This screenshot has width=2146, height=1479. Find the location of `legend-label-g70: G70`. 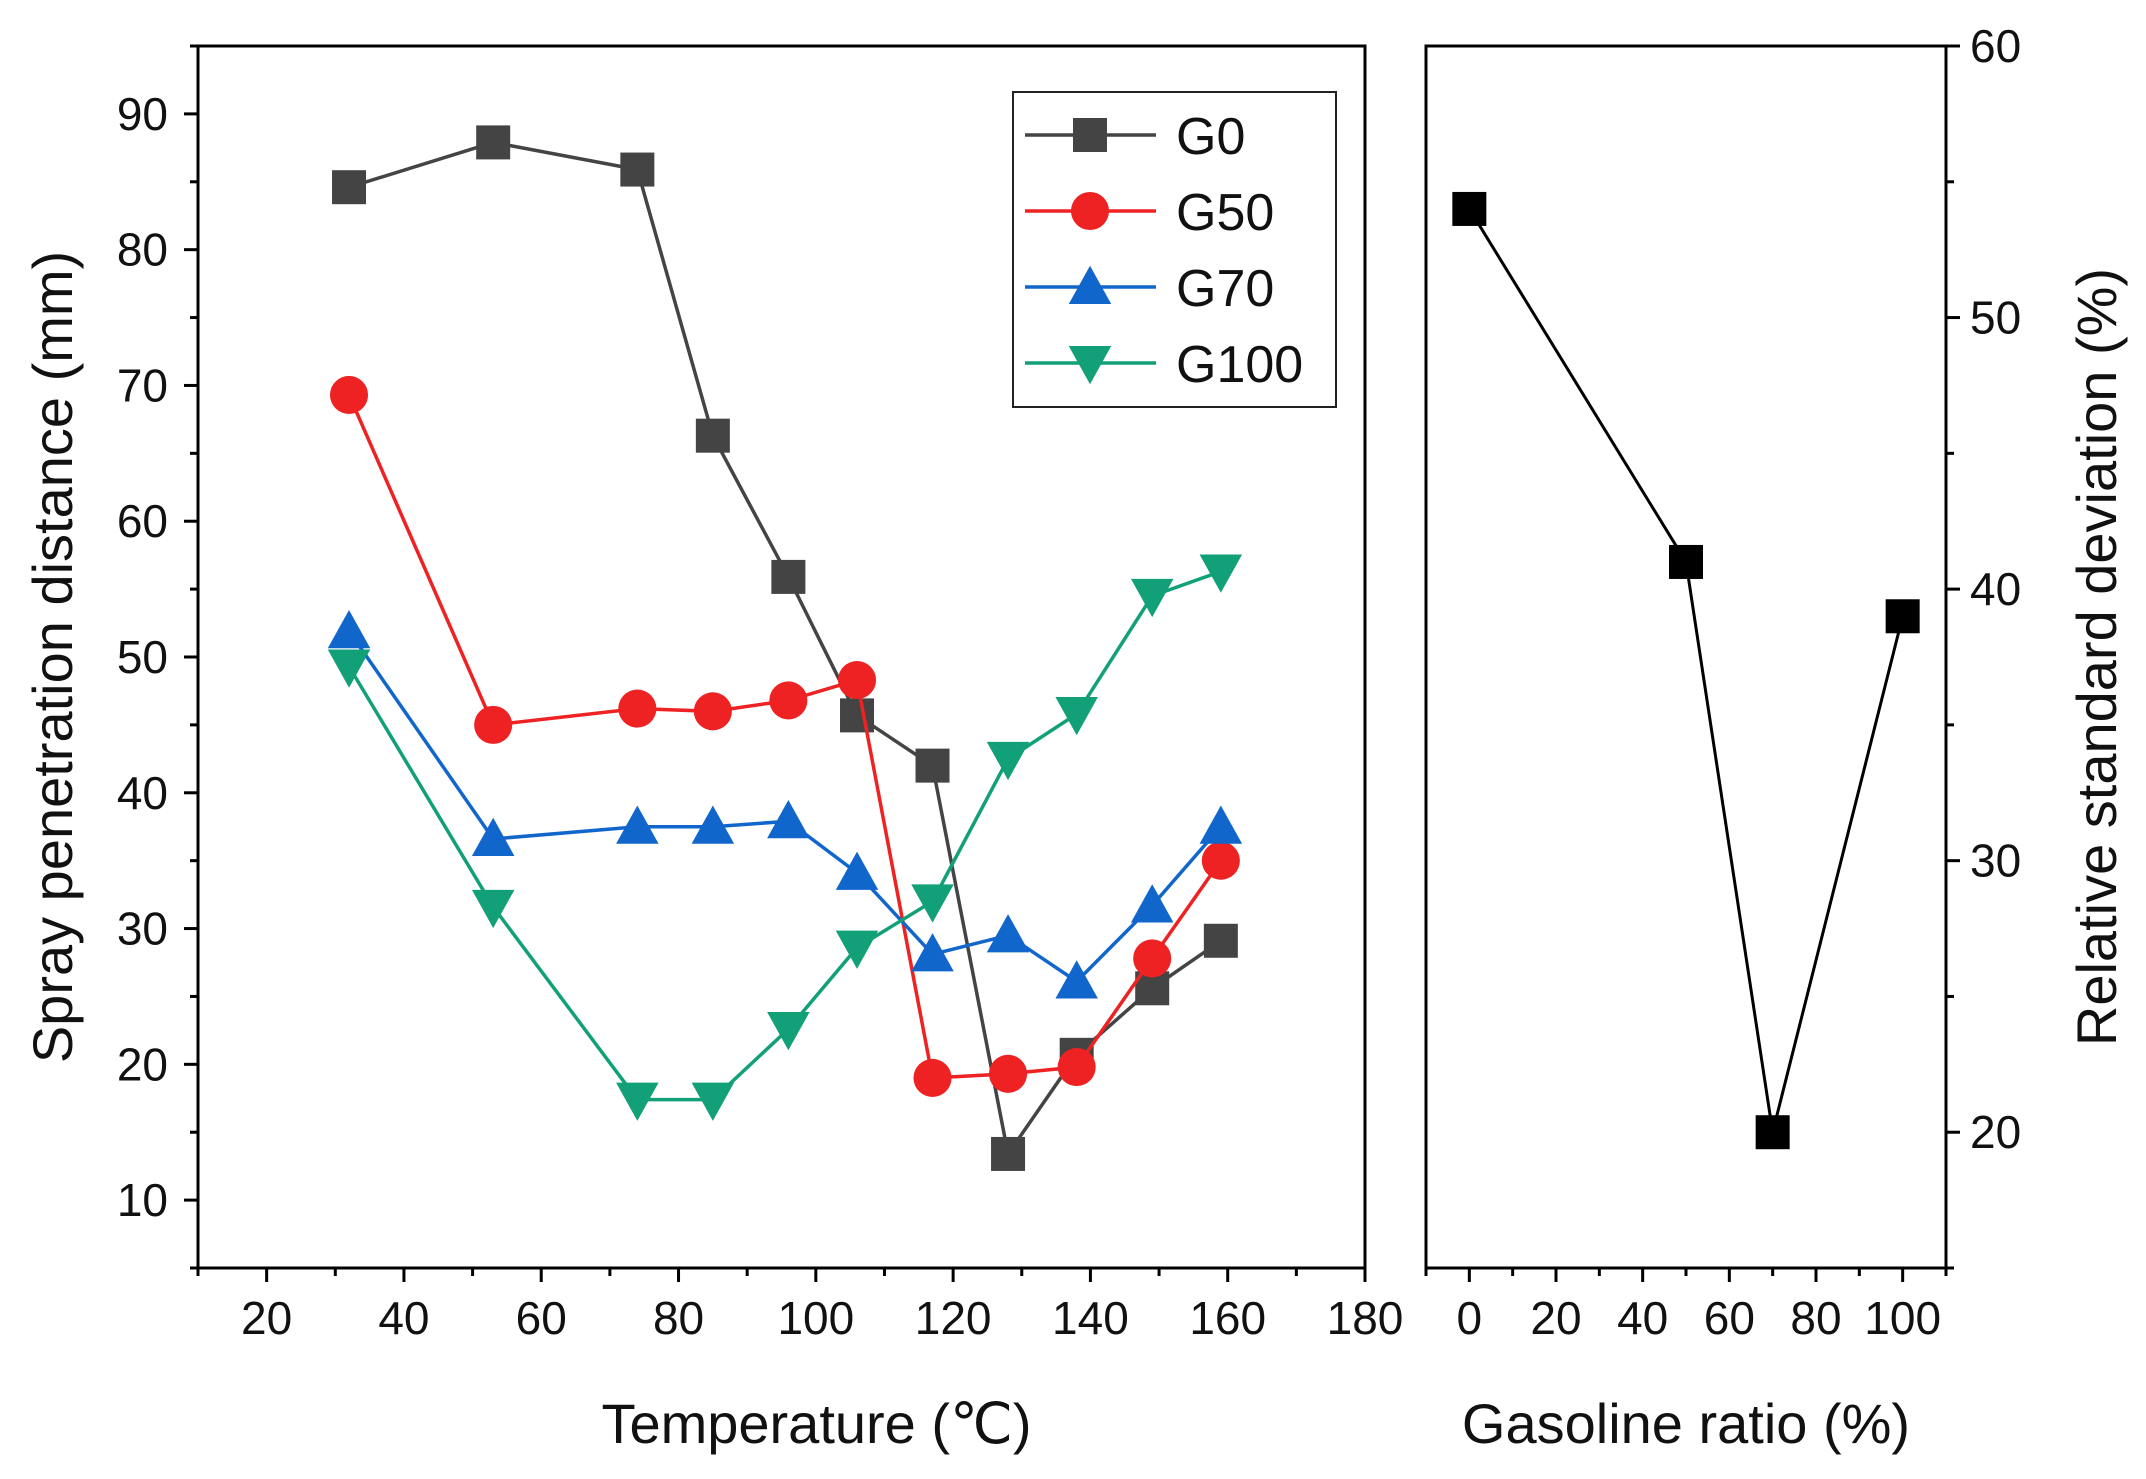

legend-label-g70: G70 is located at coordinates (1225, 289).